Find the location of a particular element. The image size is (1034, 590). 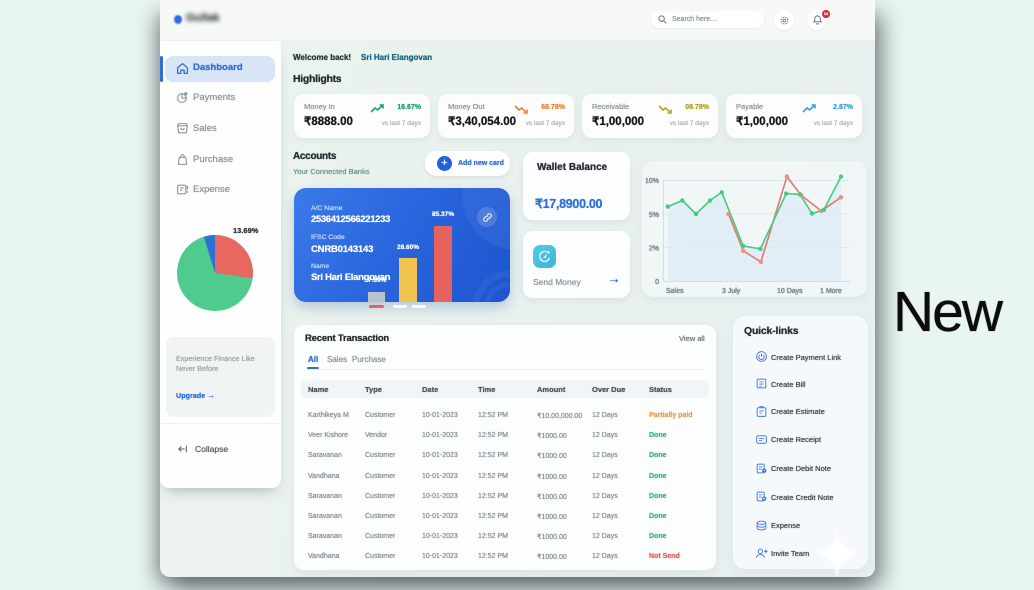

svg-text: 1 More is located at coordinates (831, 291).